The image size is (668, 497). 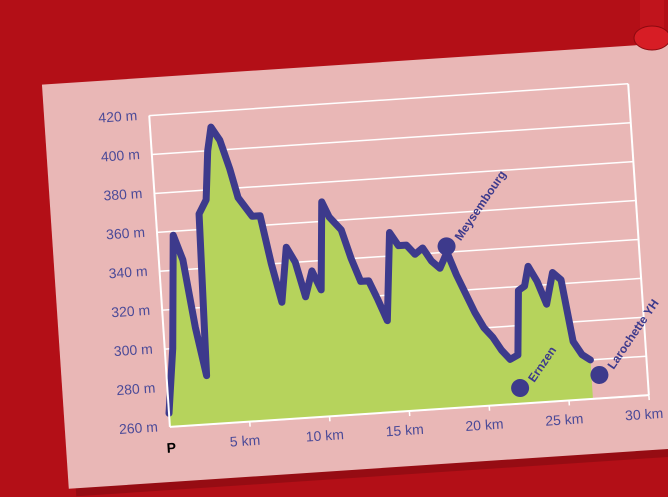 I want to click on x-tick-label: 15 km, so click(x=404, y=430).